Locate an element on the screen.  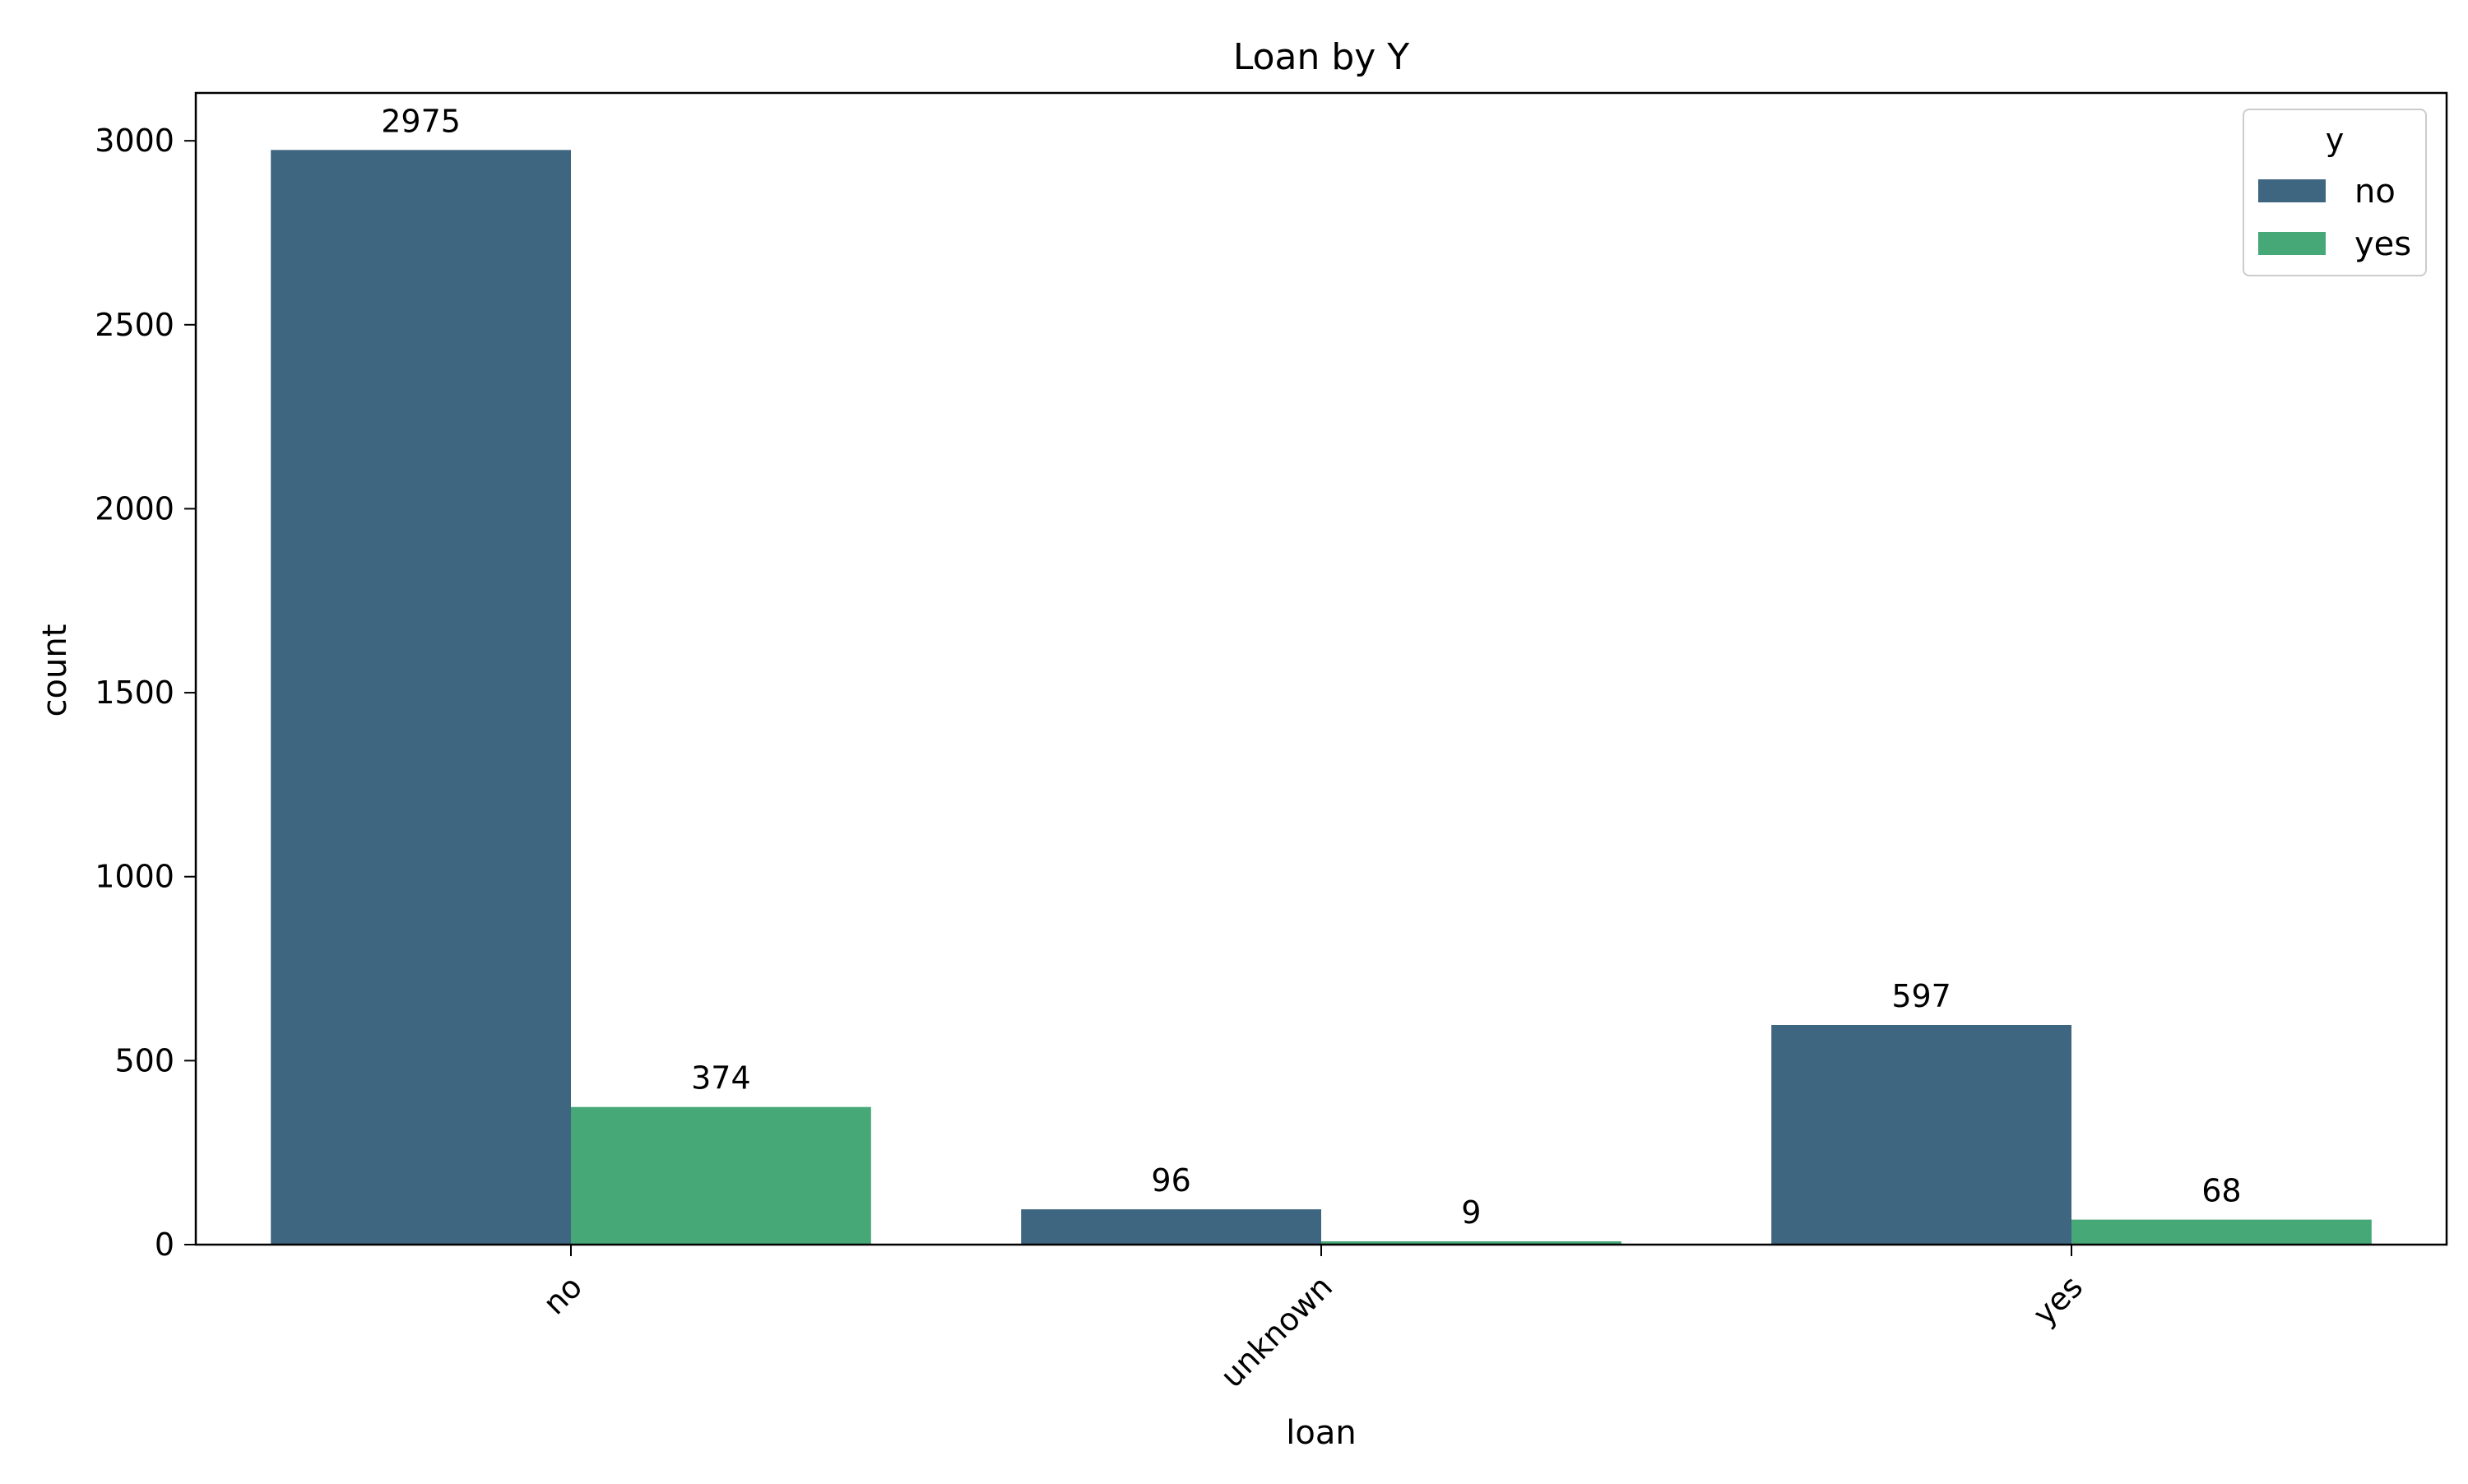
data-label: 374 is located at coordinates (721, 1078).